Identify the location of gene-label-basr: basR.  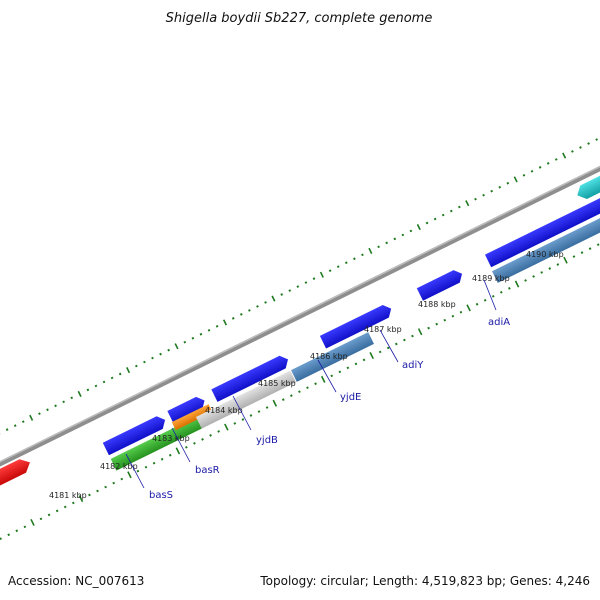
(207, 470).